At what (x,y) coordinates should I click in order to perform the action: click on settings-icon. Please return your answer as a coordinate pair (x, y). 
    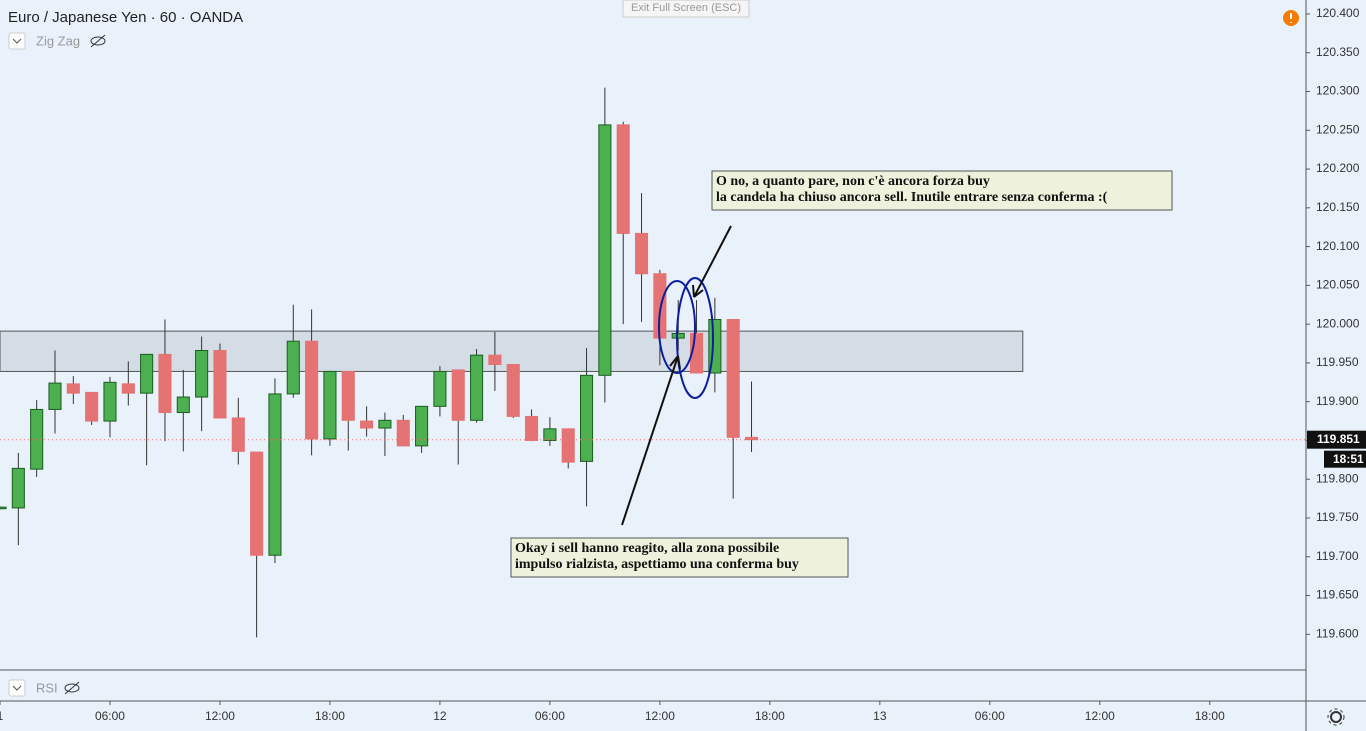
    Looking at the image, I should click on (1336, 717).